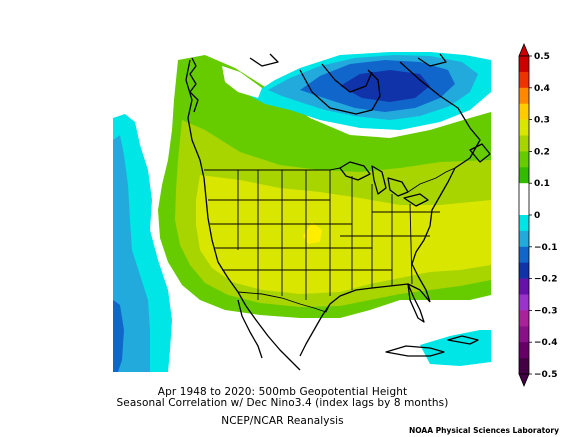 Image resolution: width=565 pixels, height=437 pixels. I want to click on colorbar-label: 0.2, so click(542, 152).